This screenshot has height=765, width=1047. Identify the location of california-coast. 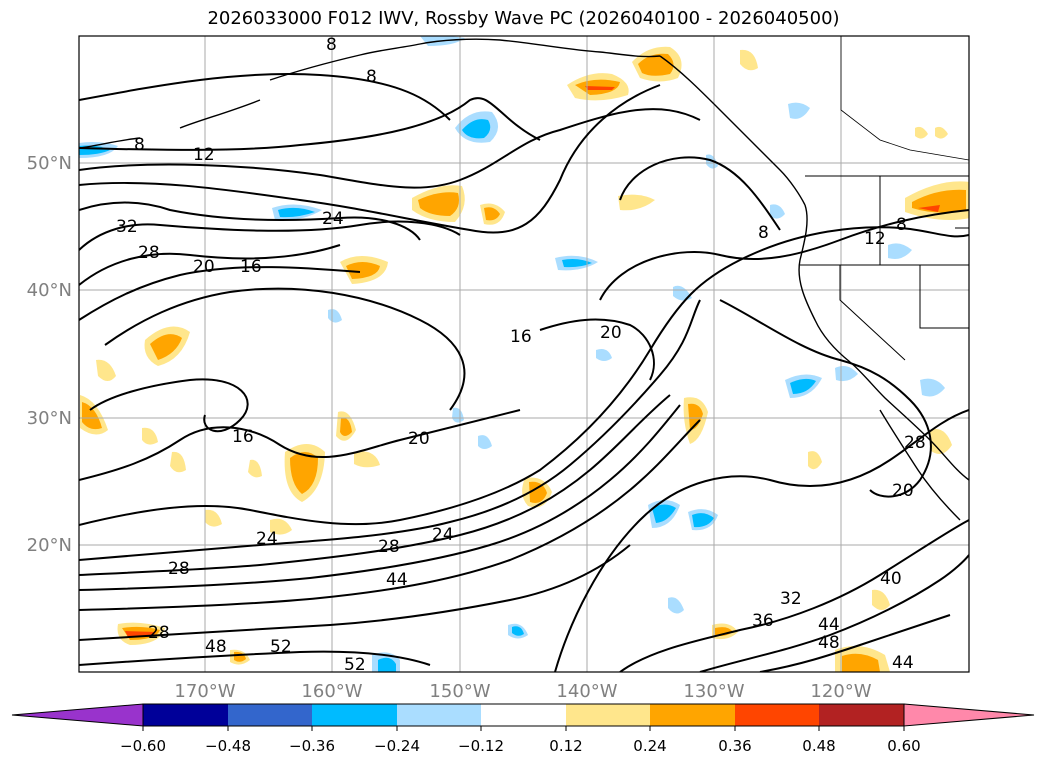
(909, 421).